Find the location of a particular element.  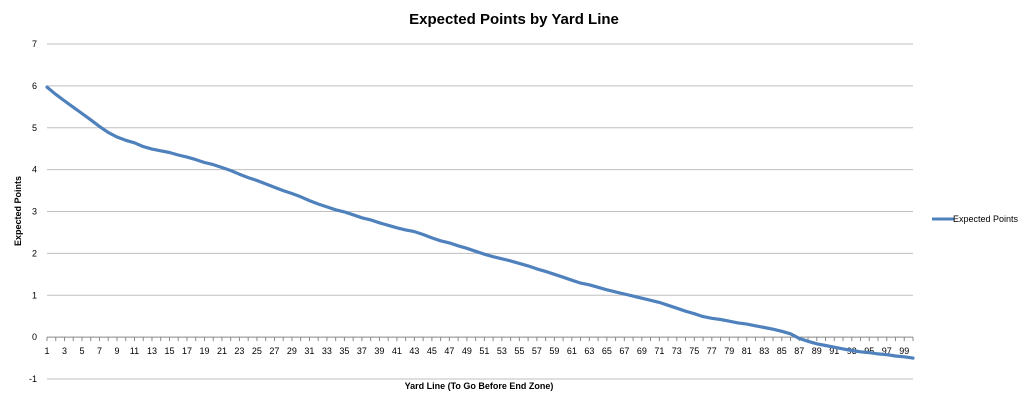

x-tick-label: 47 is located at coordinates (449, 351).